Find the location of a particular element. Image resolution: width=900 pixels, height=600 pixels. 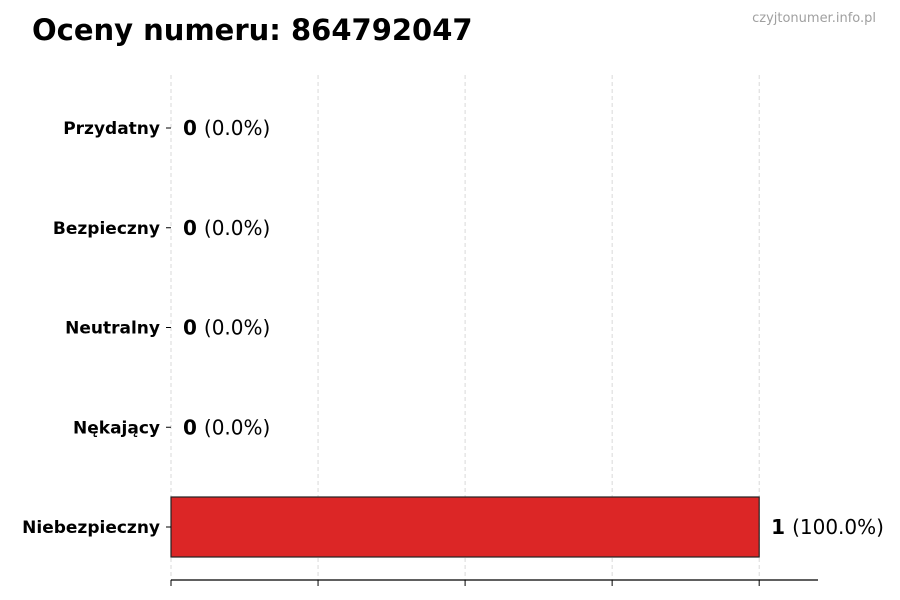

chart-title: Oceny numeru: 864792047 is located at coordinates (252, 30).